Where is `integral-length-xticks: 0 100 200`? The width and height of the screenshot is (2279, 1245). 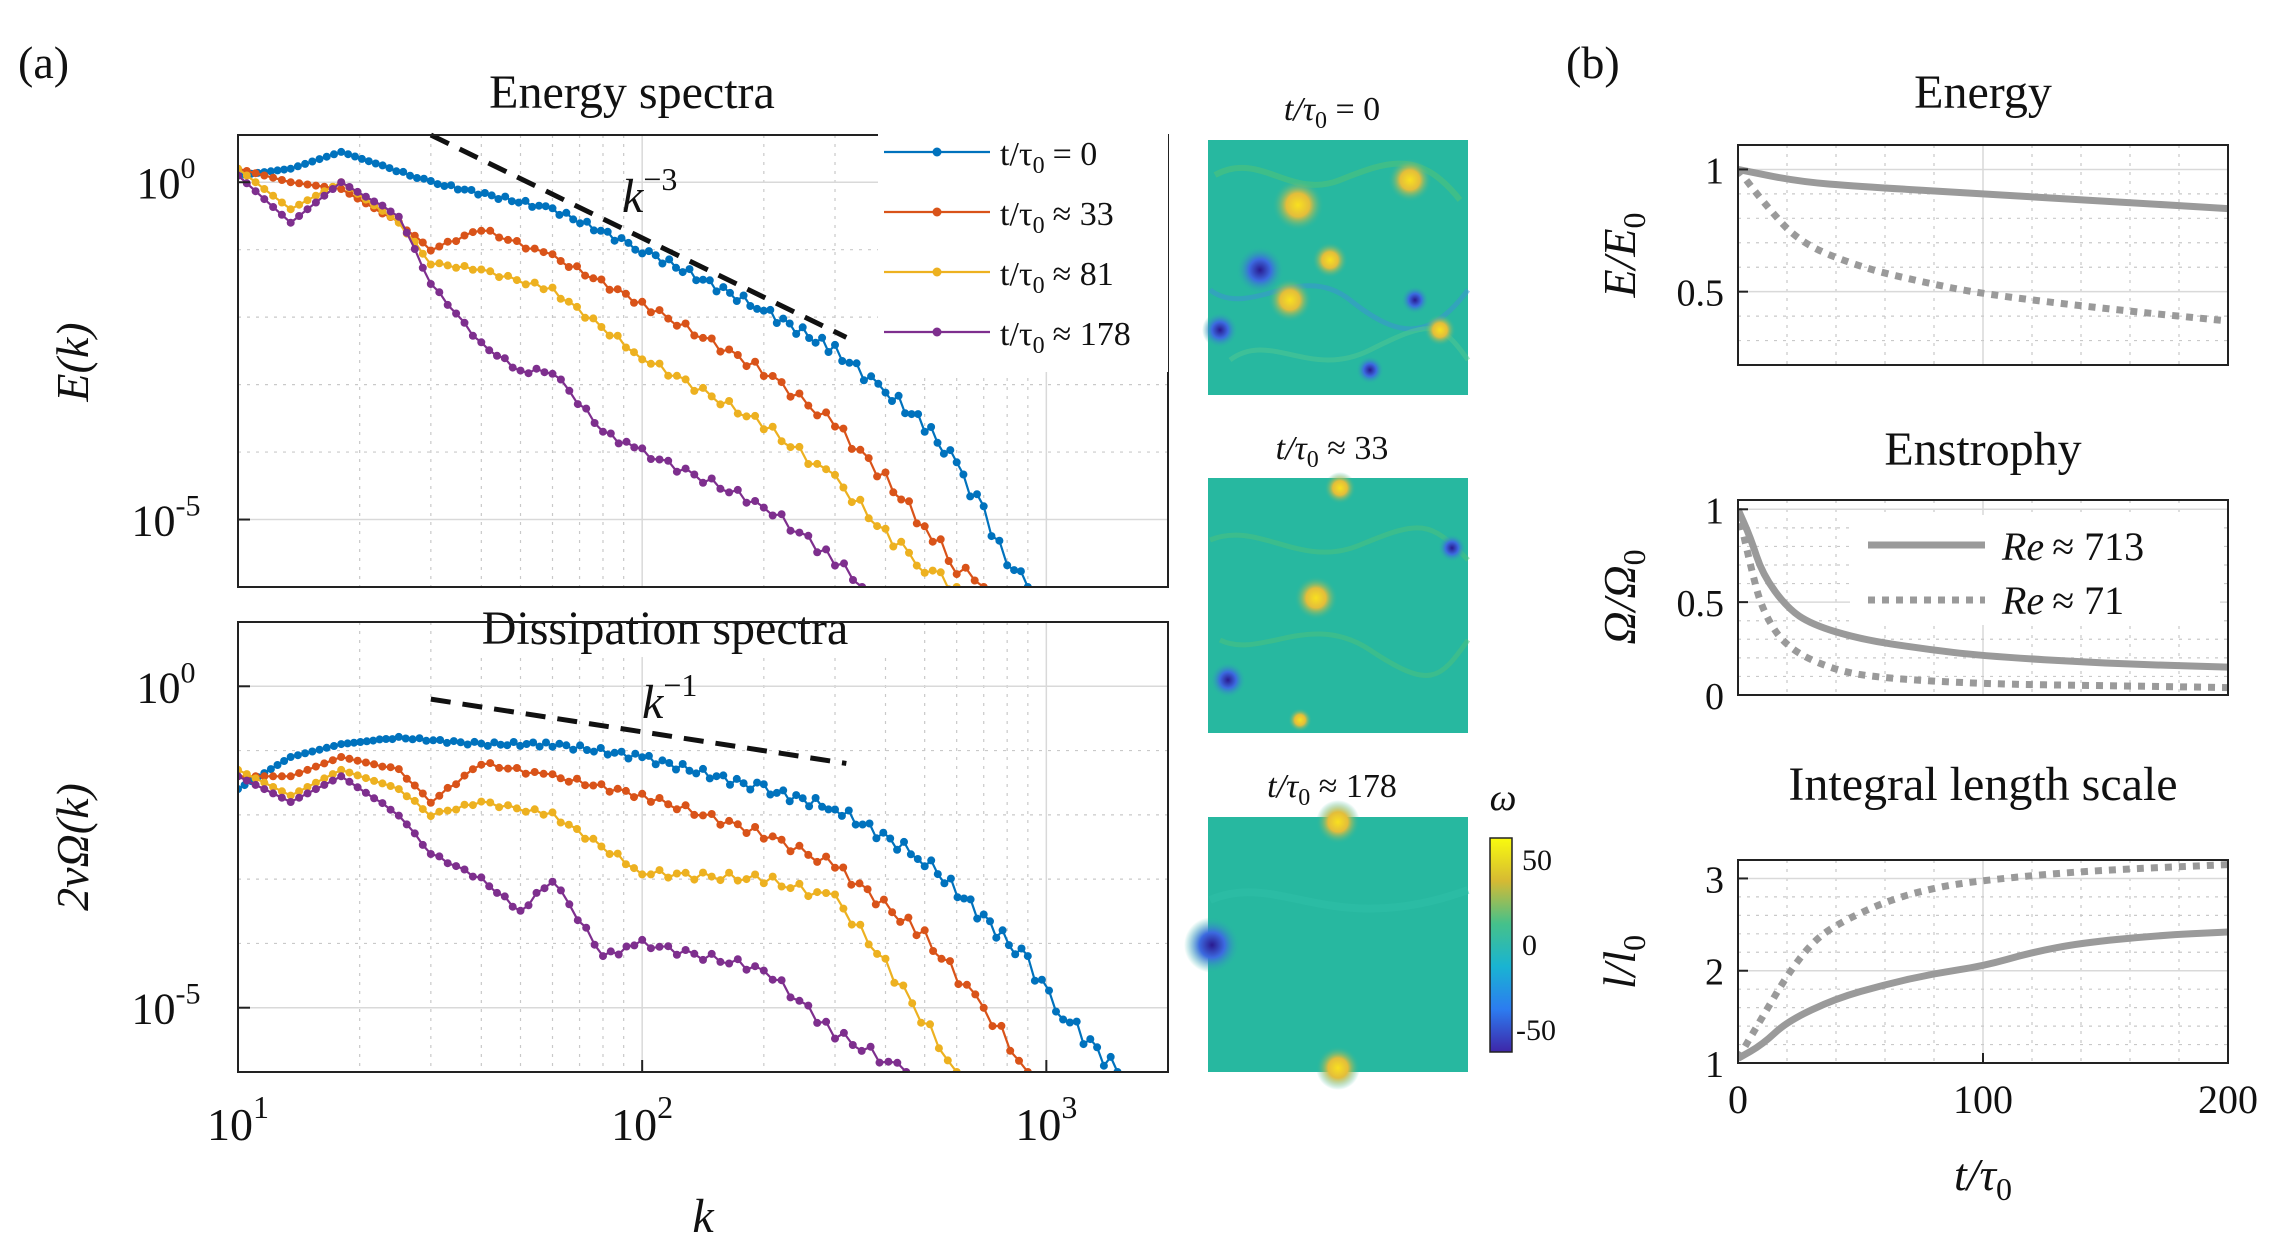 integral-length-xticks: 0 100 200 is located at coordinates (1993, 1087).